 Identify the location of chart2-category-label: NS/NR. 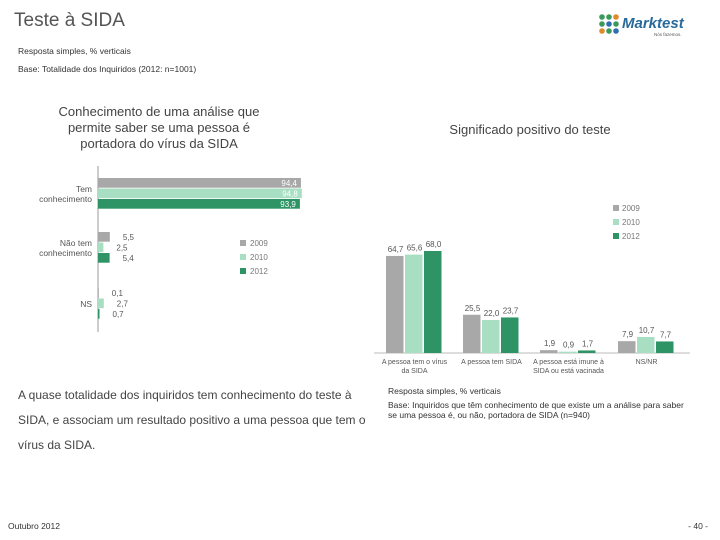
(647, 362).